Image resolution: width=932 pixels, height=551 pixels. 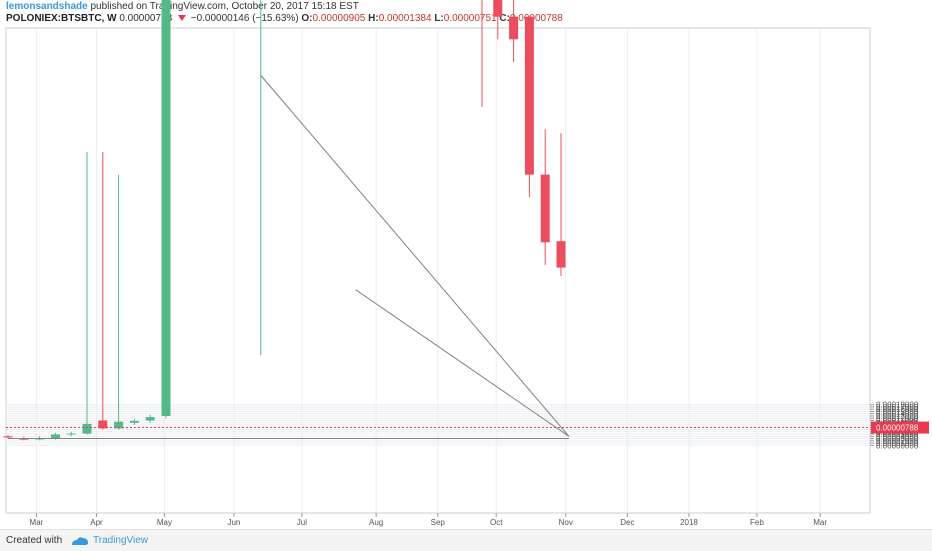 I want to click on x-tick-label: Jul, so click(x=302, y=522).